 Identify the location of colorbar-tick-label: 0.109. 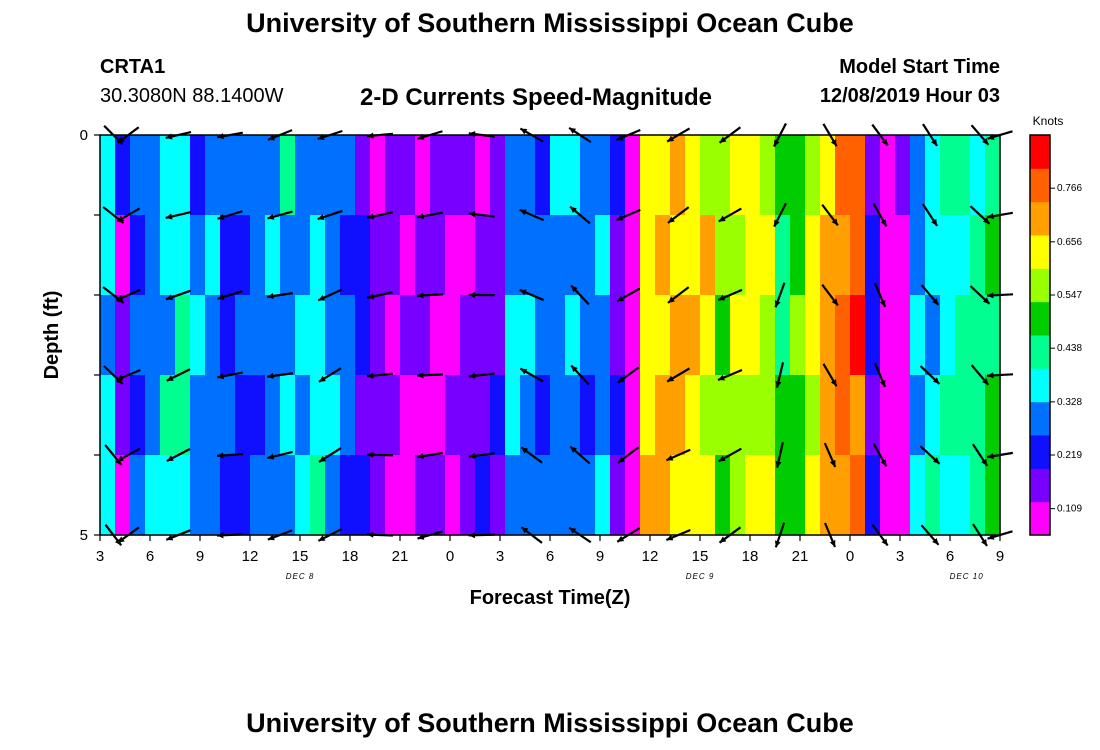
(1069, 509).